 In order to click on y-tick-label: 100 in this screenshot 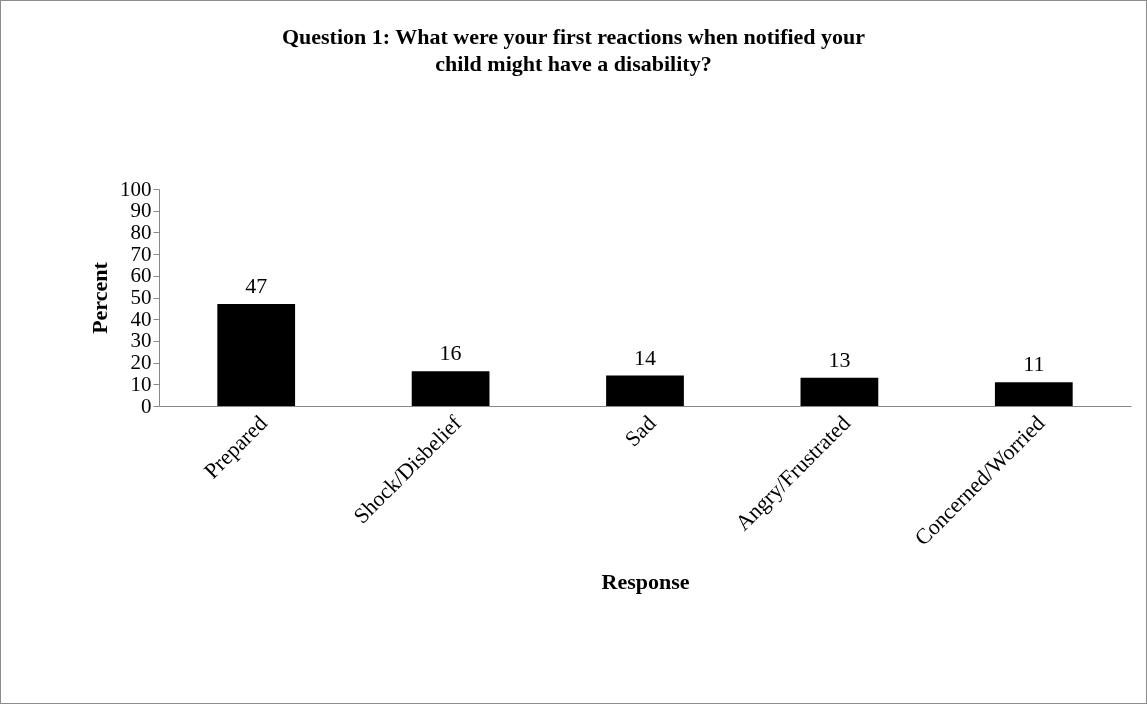, I will do `click(136, 188)`.